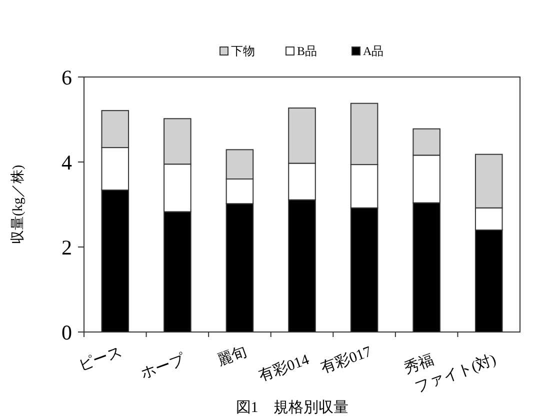 Image resolution: width=545 pixels, height=419 pixels. I want to click on y-tick-label: 4, so click(67, 162).